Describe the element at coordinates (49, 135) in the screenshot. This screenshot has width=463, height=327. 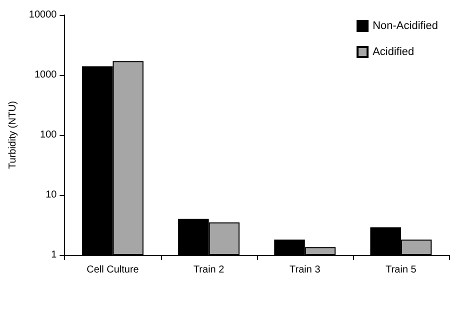
I see `y-tick-label: 100` at that location.